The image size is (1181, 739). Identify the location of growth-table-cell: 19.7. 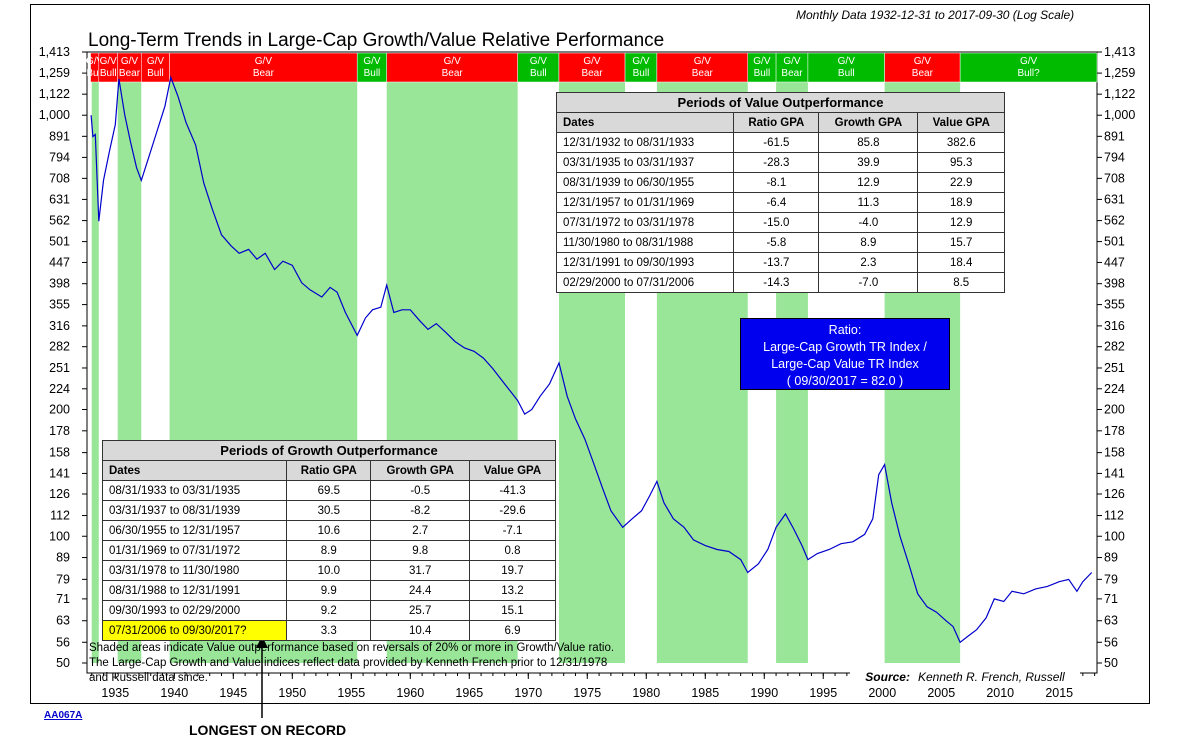
(512, 570).